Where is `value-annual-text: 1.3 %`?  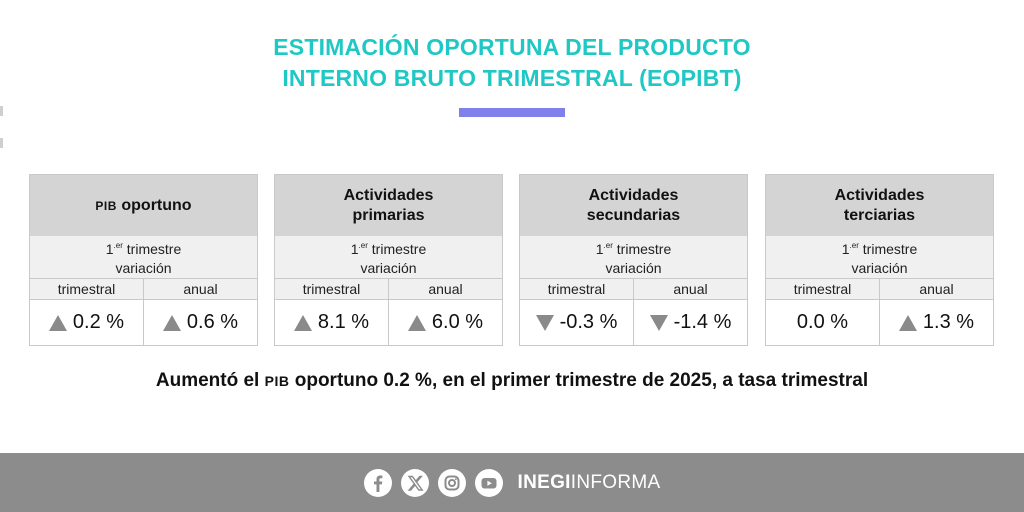
value-annual-text: 1.3 % is located at coordinates (948, 322).